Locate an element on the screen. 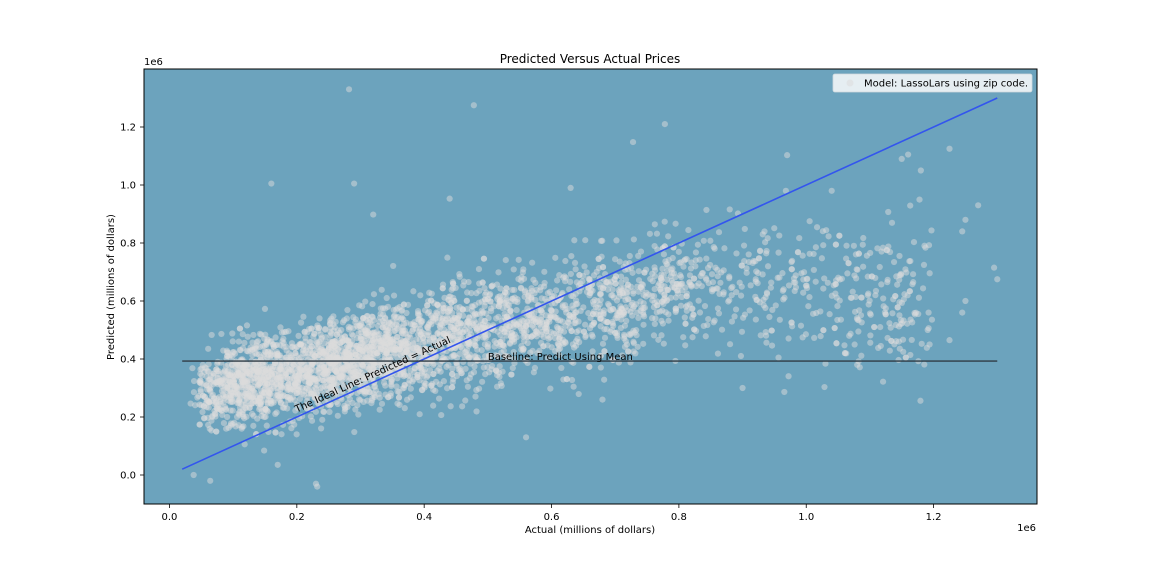 This screenshot has height=576, width=1152. legend-label: Model: LassoLars using zip code. is located at coordinates (946, 84).